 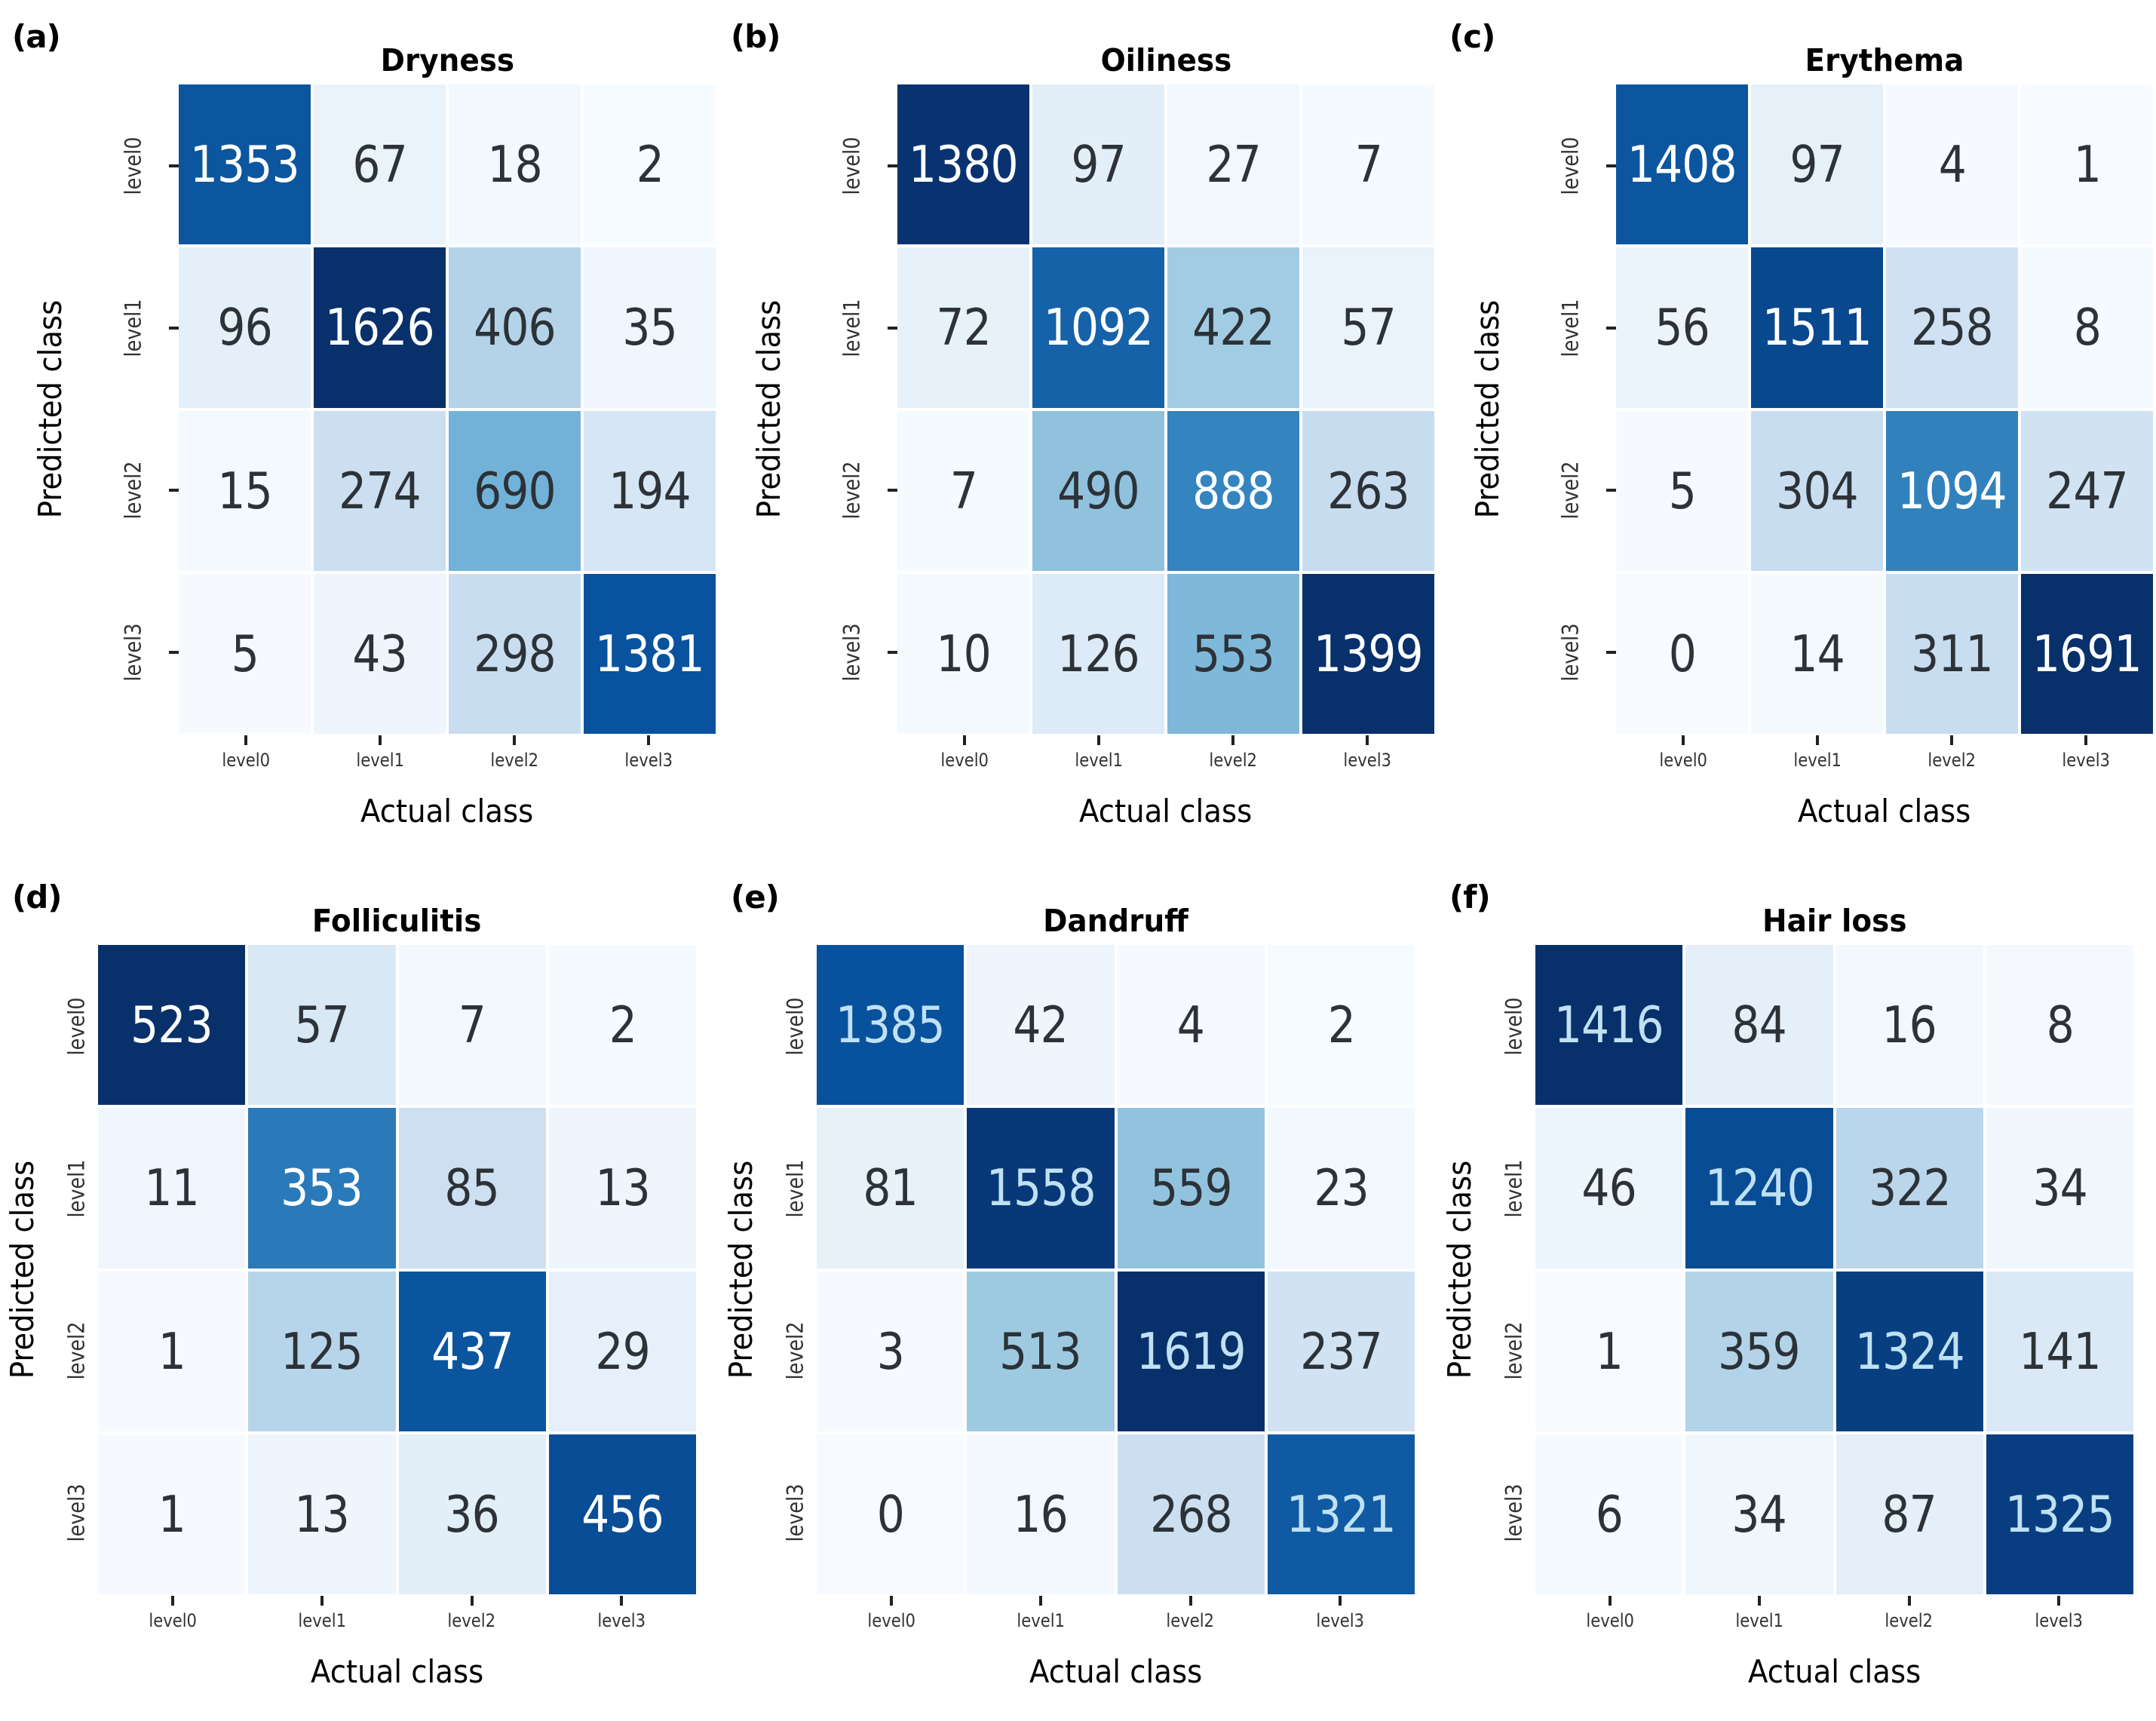 What do you see at coordinates (1470, 898) in the screenshot?
I see `panel-label: (f)` at bounding box center [1470, 898].